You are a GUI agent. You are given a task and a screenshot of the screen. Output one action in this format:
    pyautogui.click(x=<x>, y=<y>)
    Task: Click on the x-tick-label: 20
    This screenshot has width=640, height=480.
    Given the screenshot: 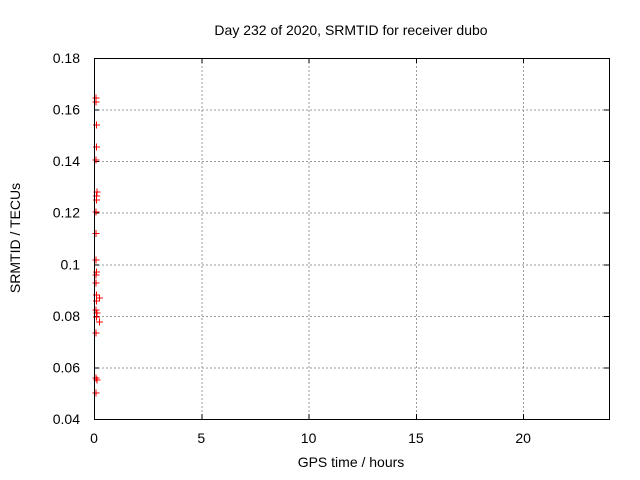 What is the action you would take?
    pyautogui.click(x=523, y=438)
    